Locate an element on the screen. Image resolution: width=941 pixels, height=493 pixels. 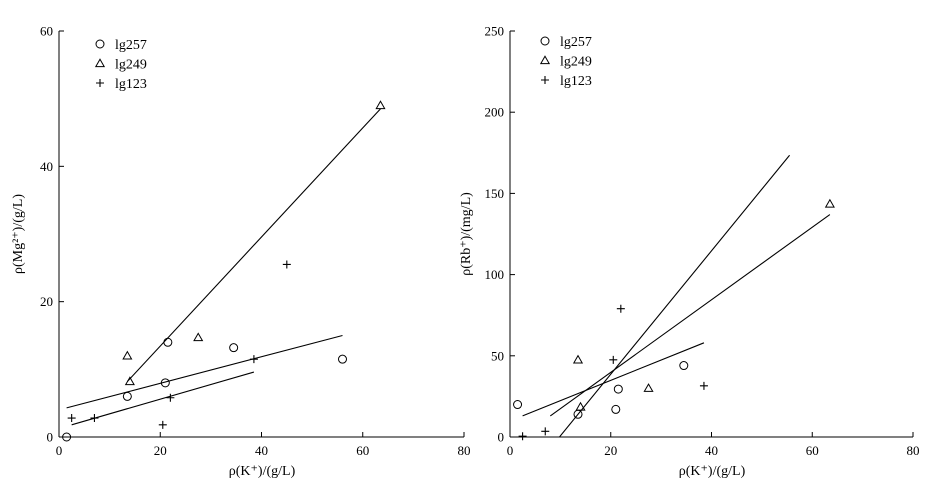
y-axis-label: ρ(Rb⁺)/(mg/L) is located at coordinates (466, 234).